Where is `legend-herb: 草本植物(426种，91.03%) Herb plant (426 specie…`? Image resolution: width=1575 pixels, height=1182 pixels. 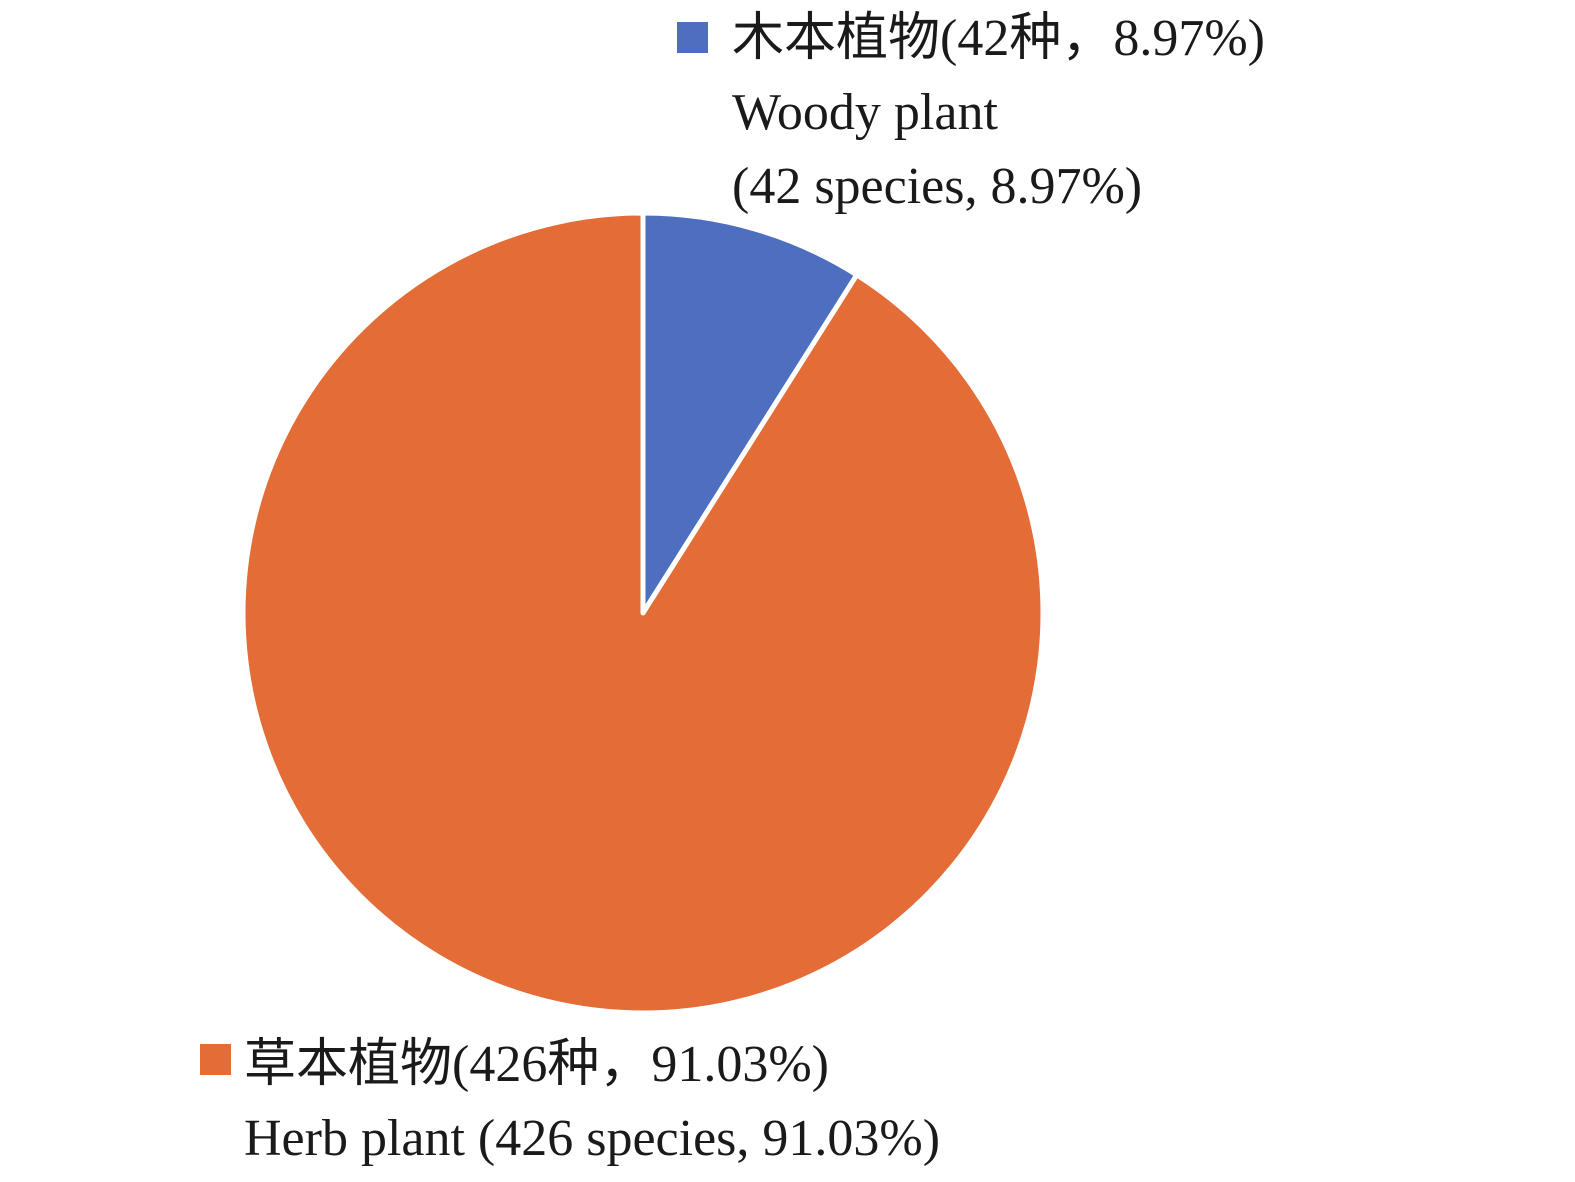
legend-herb: 草本植物(426种，91.03%) Herb plant (426 specie… is located at coordinates (592, 1102).